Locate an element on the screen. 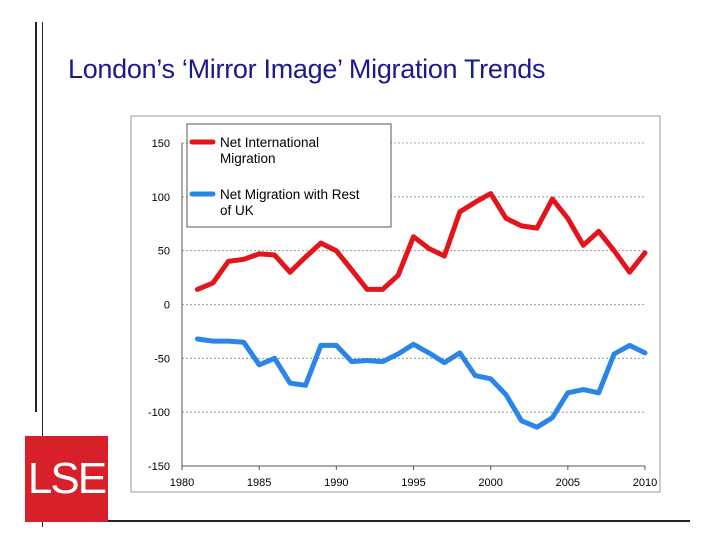 The width and height of the screenshot is (720, 540). legend-label: Net Migration with Rest is located at coordinates (290, 194).